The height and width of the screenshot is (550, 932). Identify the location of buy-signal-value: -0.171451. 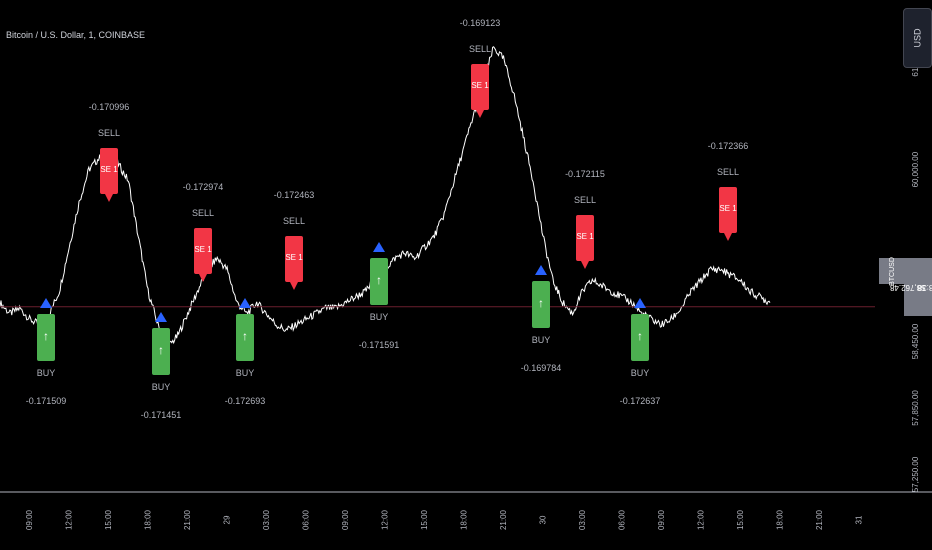
(161, 415).